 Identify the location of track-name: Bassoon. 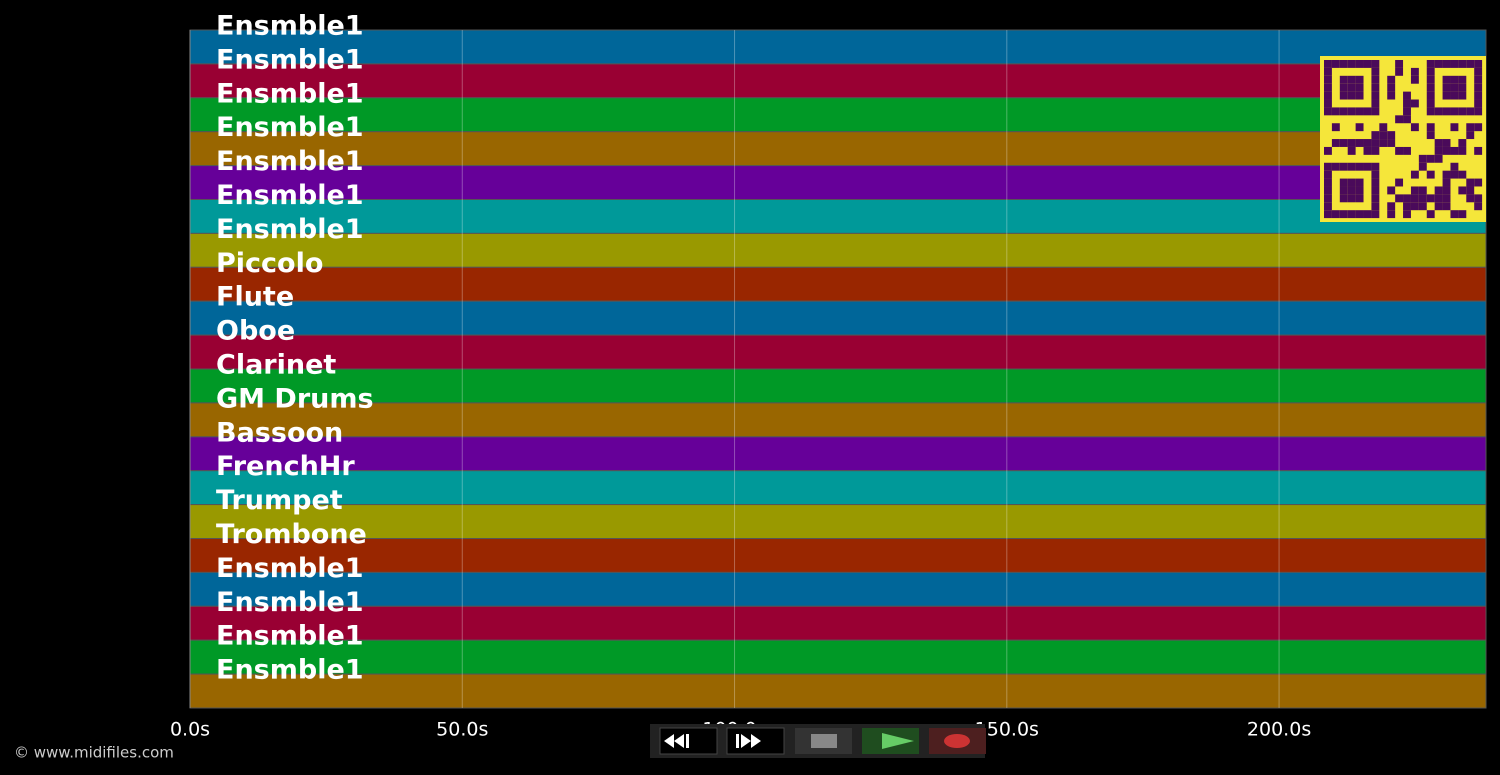
(279, 432).